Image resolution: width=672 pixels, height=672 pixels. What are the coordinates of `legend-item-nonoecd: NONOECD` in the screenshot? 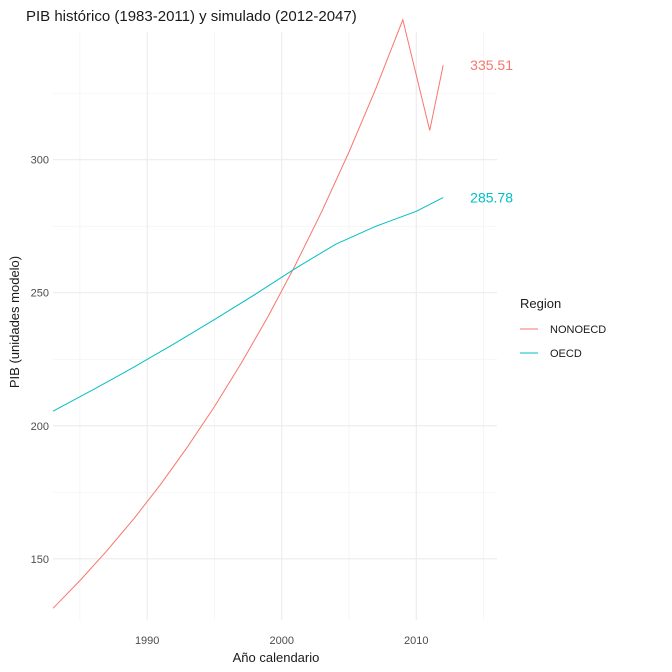 It's located at (563, 330).